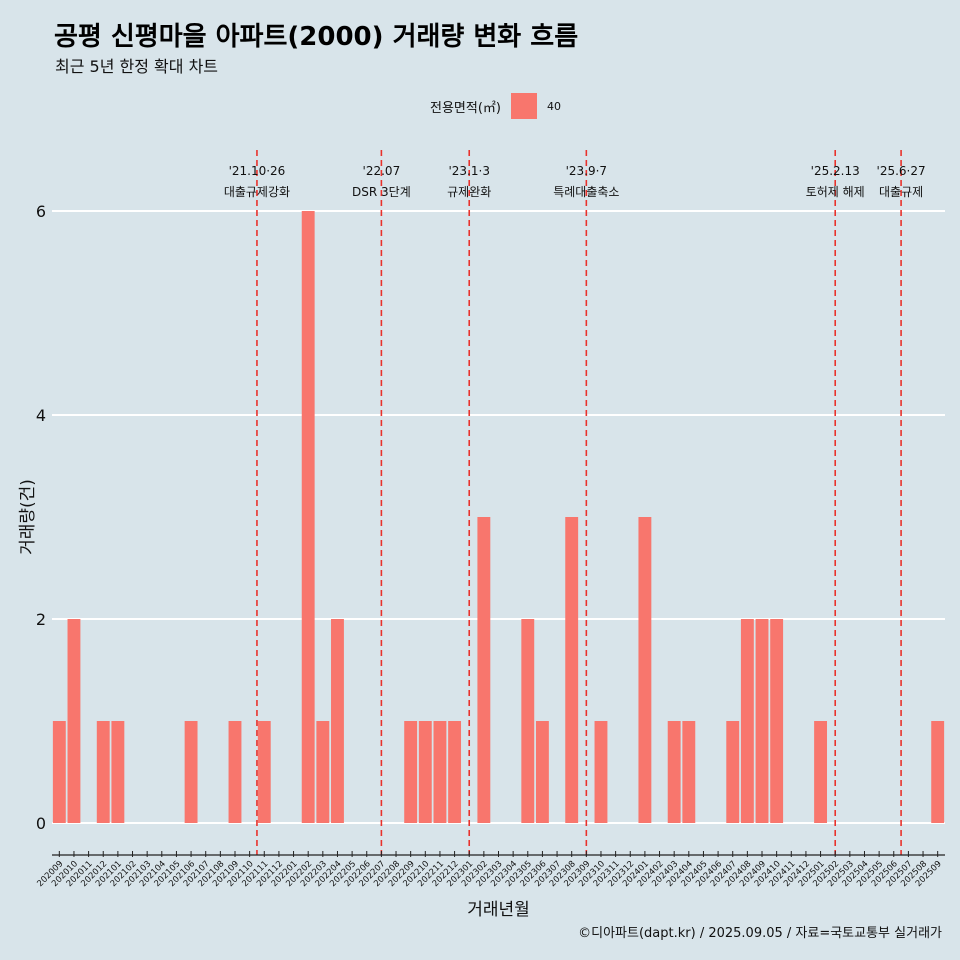 The image size is (960, 960). Describe the element at coordinates (465, 108) in the screenshot. I see `legend-title: 전용면적(㎡)` at that location.